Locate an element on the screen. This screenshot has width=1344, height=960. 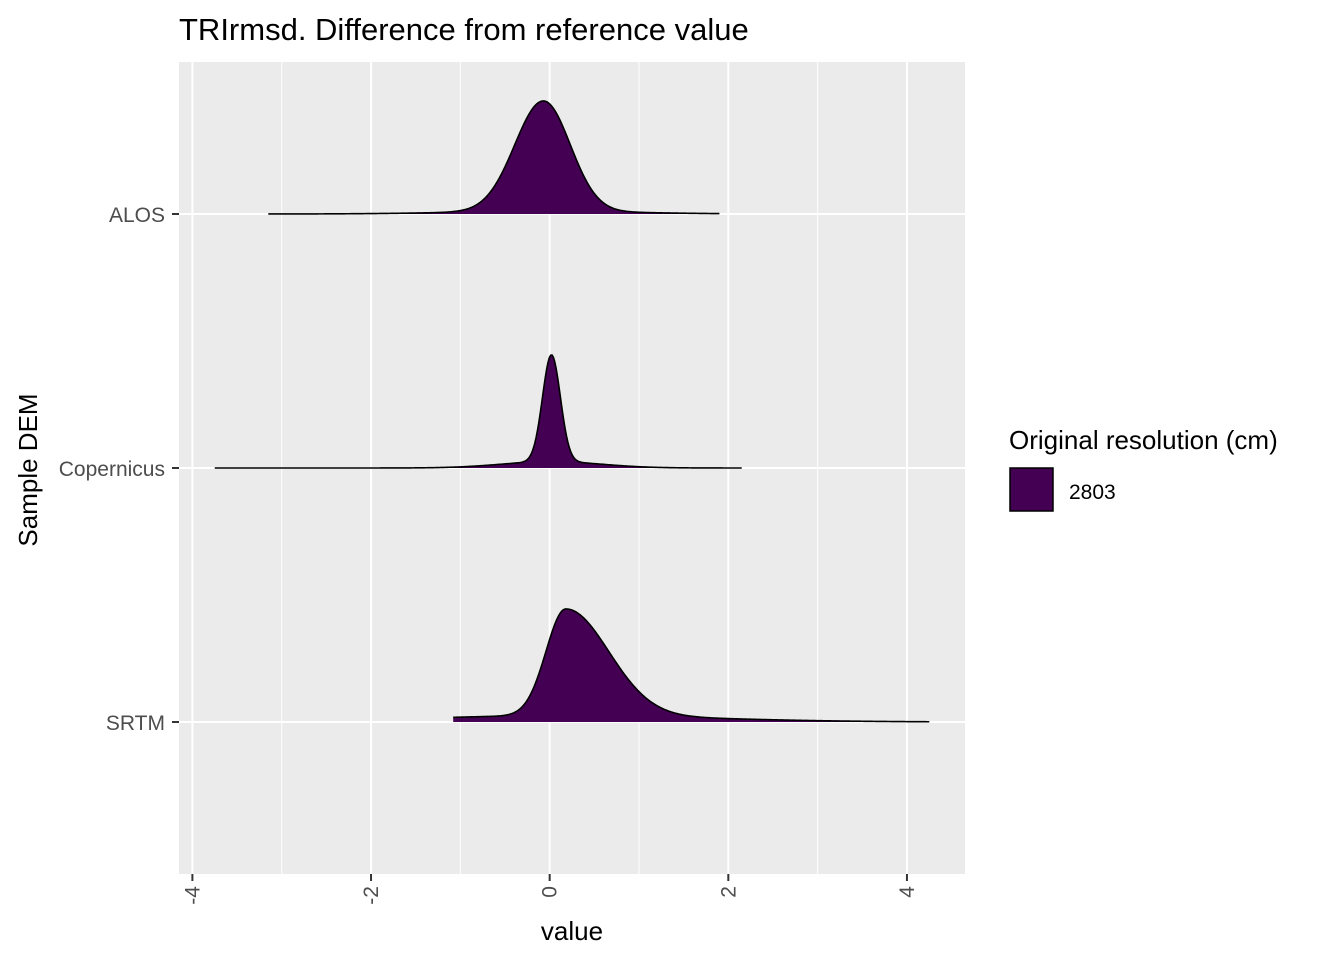
x-axis: -4 -2 0 2 4 is located at coordinates (550, 889).